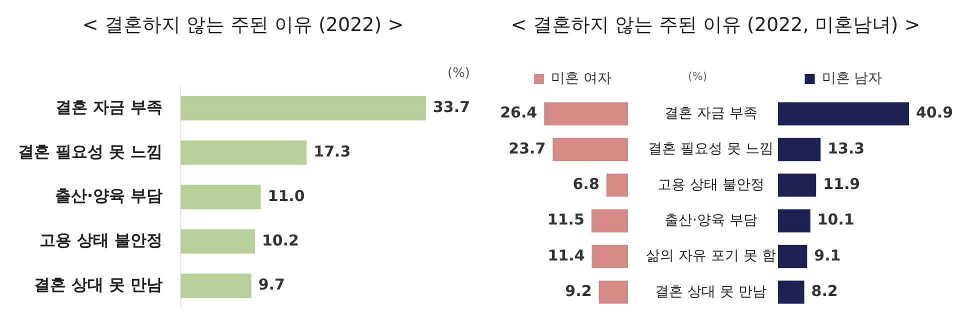  I want to click on legend-label: 미혼 남자, so click(852, 78).